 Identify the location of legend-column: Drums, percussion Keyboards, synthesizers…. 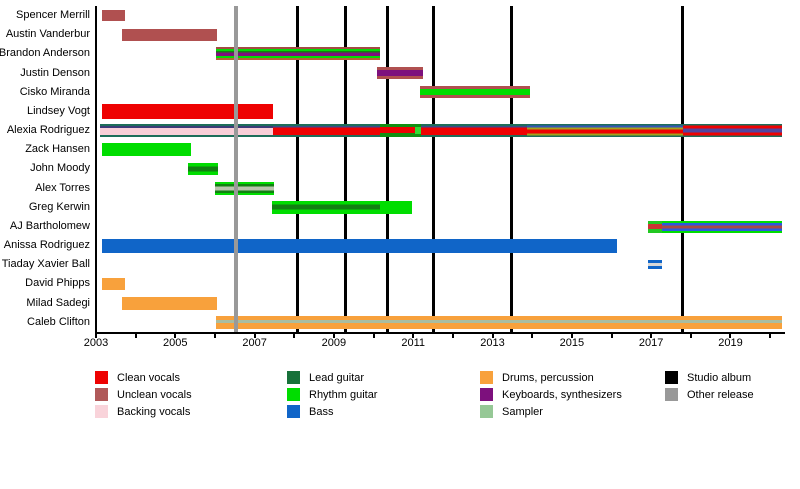
(551, 394).